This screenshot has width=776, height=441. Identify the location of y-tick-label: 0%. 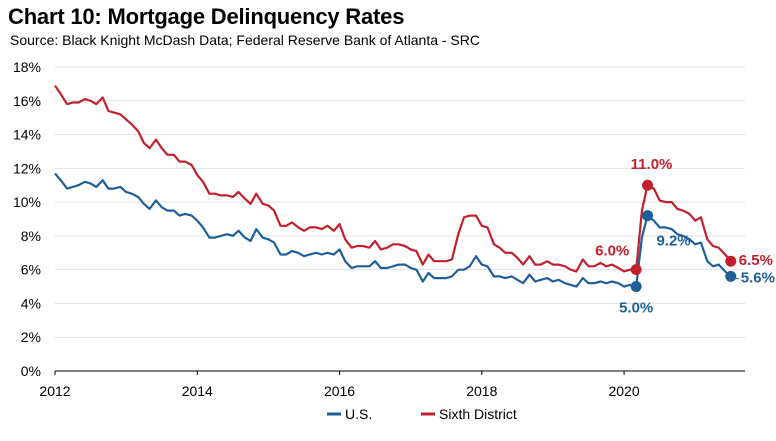
(31, 371).